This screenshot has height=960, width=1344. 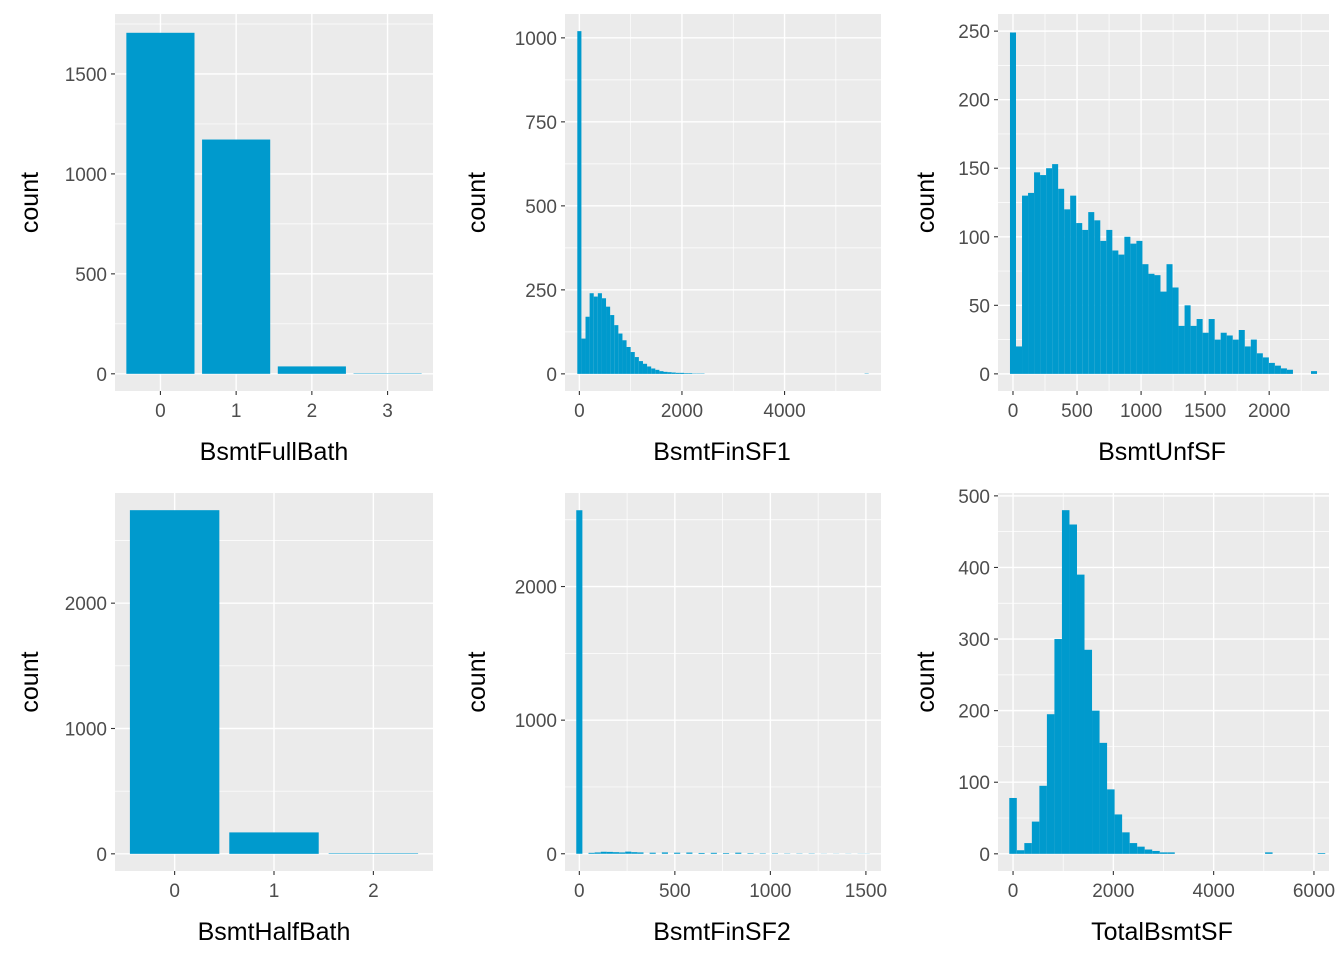 What do you see at coordinates (541, 123) in the screenshot?
I see `y-tick-label: 750` at bounding box center [541, 123].